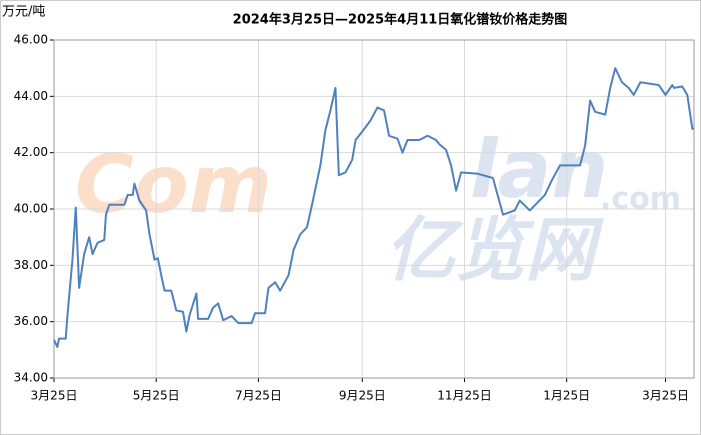  Describe the element at coordinates (400, 20) in the screenshot. I see `chart-title: 2024年3月25日—2025年4月11日氧化镨钕价格走势图` at that location.